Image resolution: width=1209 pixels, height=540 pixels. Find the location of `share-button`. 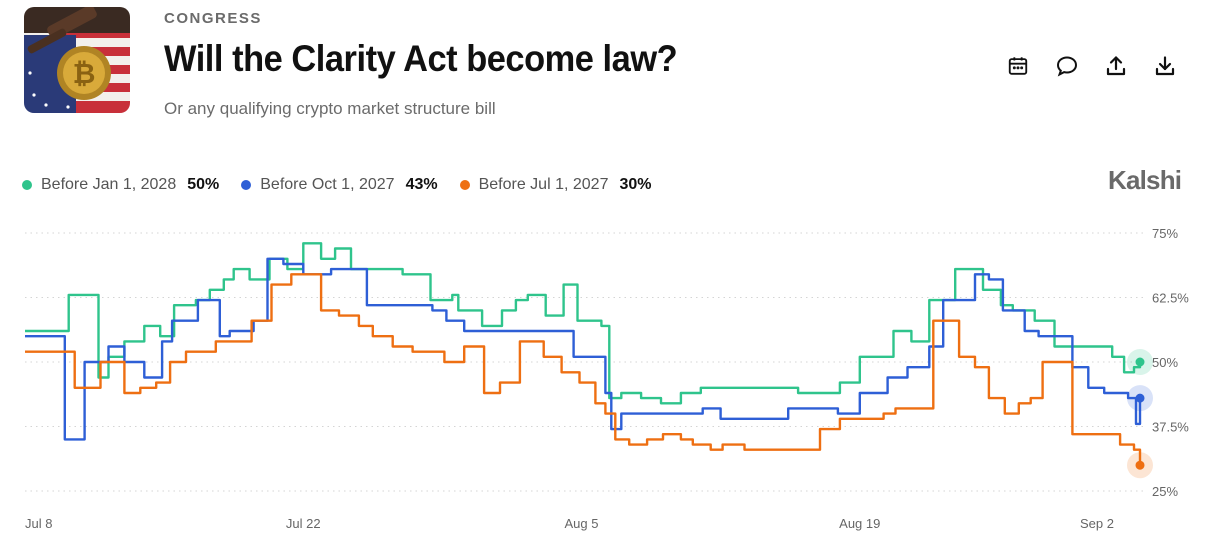

share-button is located at coordinates (1116, 66).